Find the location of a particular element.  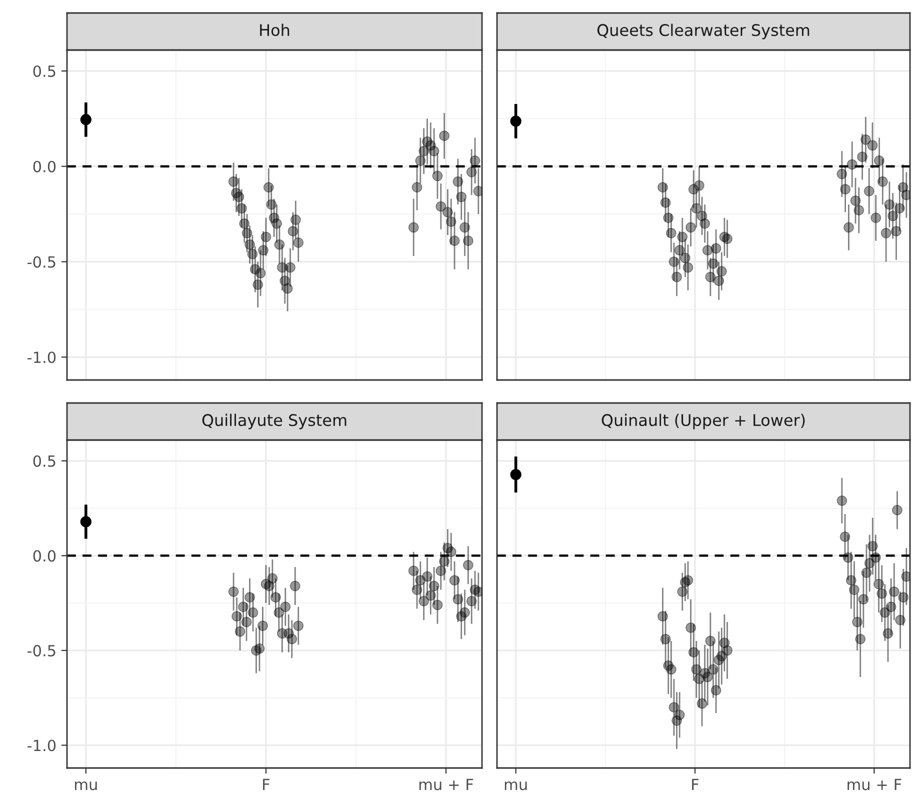

chart-title: Quinault (Upper + Lower) is located at coordinates (703, 422).